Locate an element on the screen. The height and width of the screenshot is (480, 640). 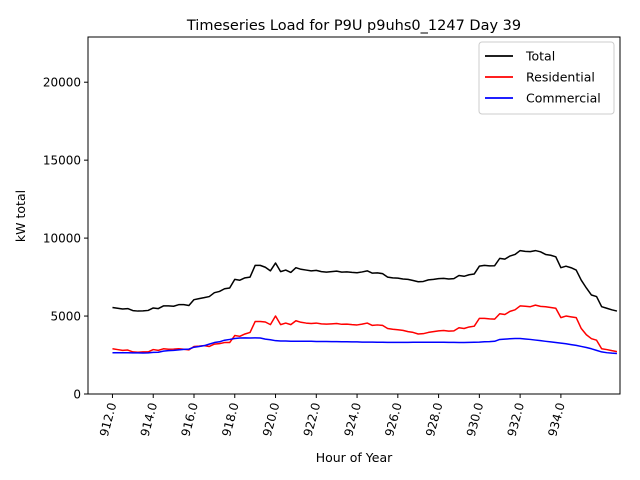
x-tick-label: 928.0 is located at coordinates (434, 419).